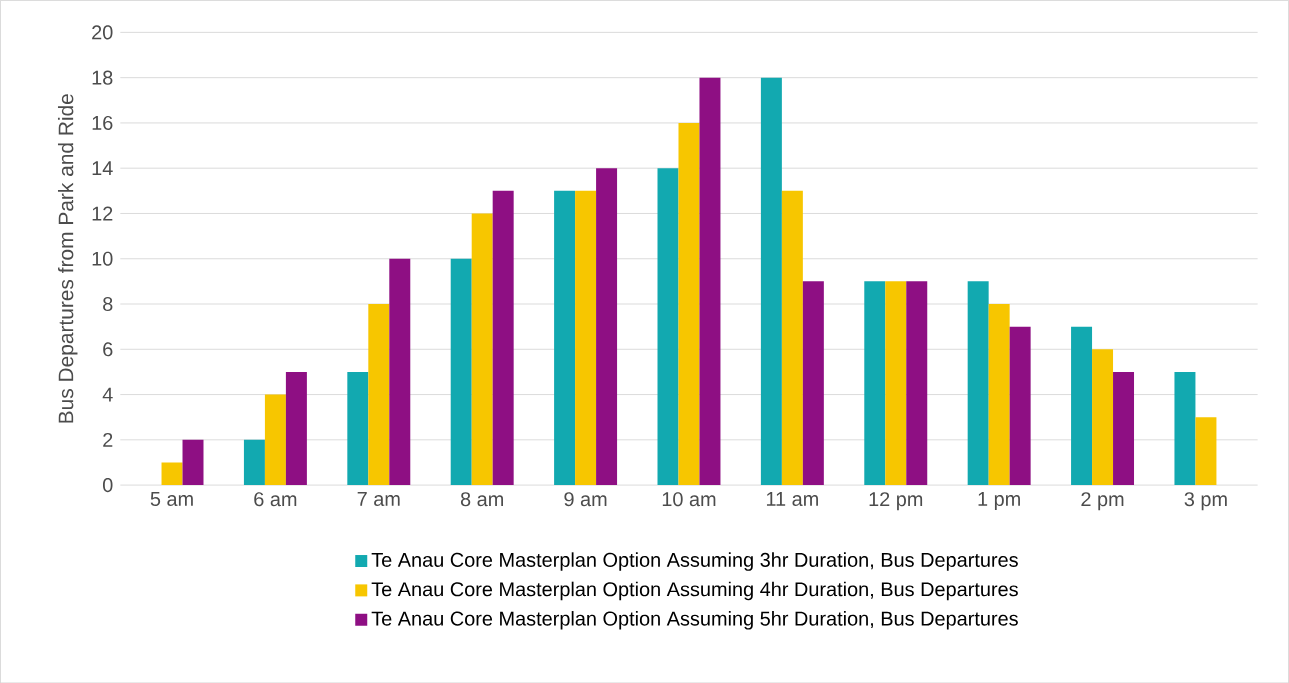  I want to click on y-tick-label: 0, so click(107, 484).